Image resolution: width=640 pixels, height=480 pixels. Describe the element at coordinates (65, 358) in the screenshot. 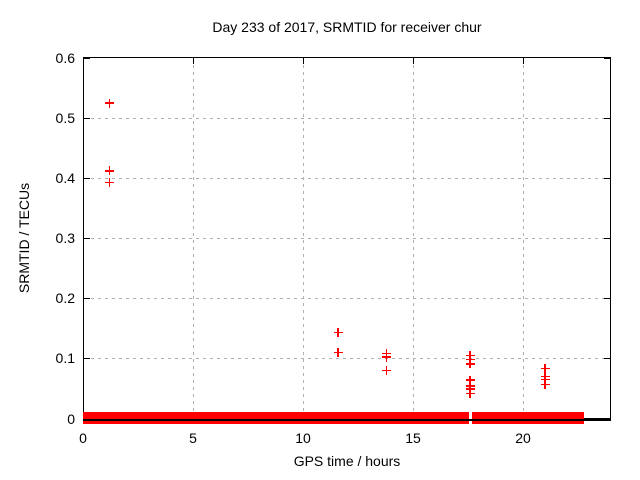

I see `y-tick-label: 0.1` at that location.